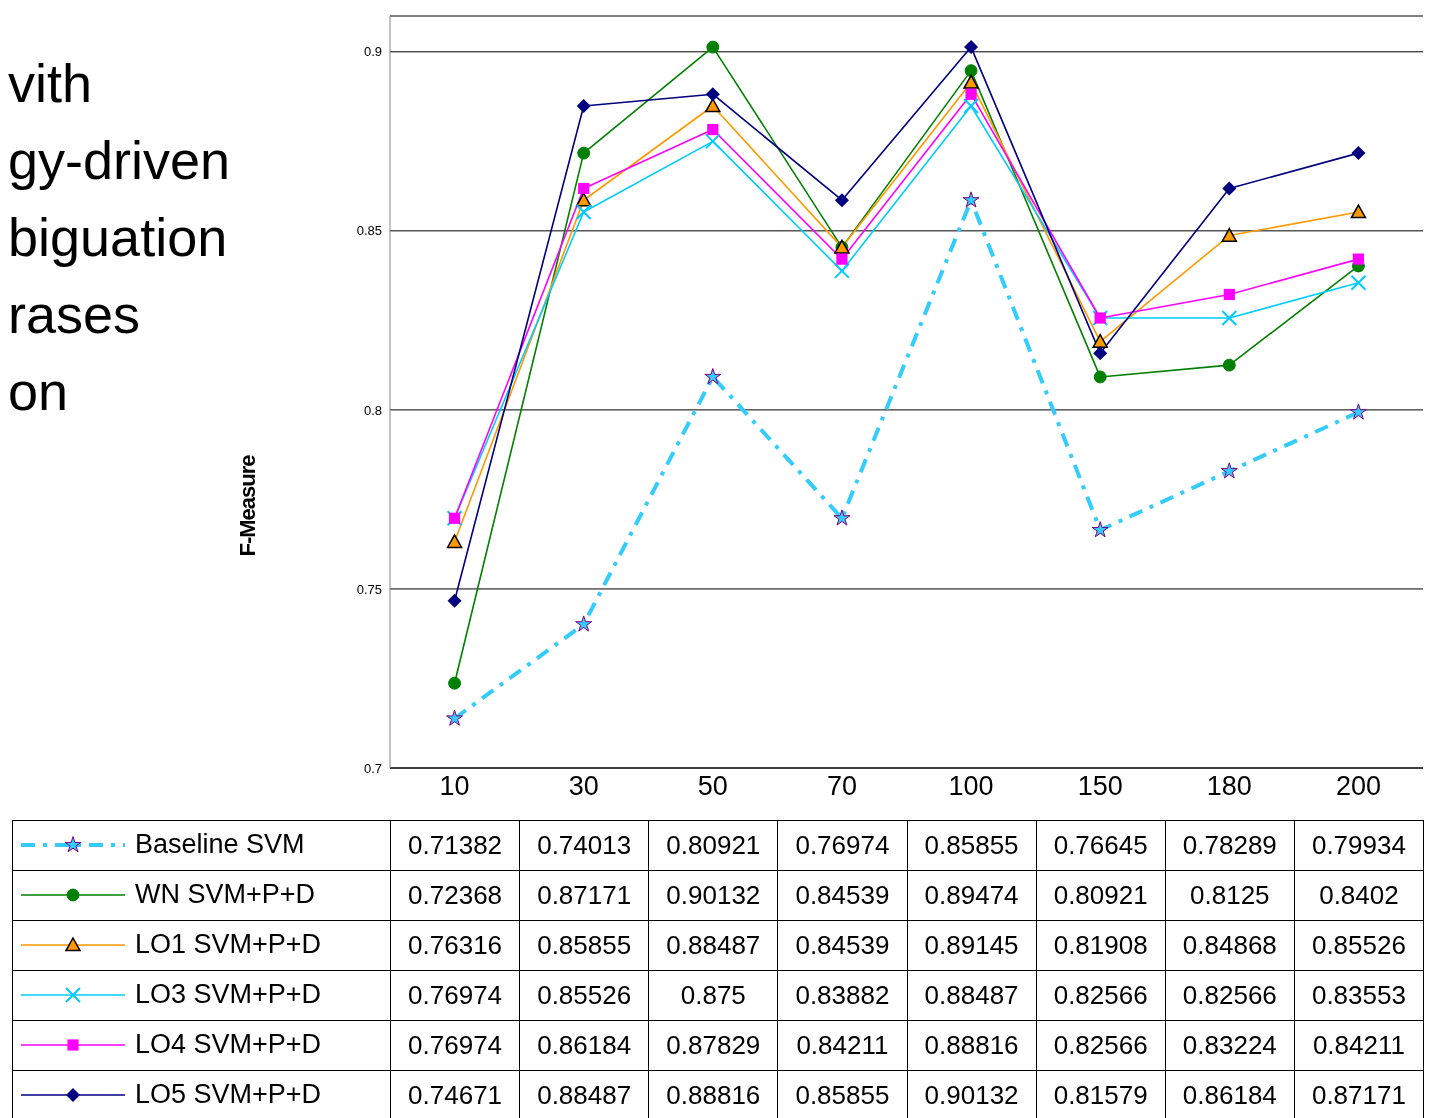 This screenshot has width=1437, height=1118. What do you see at coordinates (369, 589) in the screenshot?
I see `y-tick-label: 0.75` at bounding box center [369, 589].